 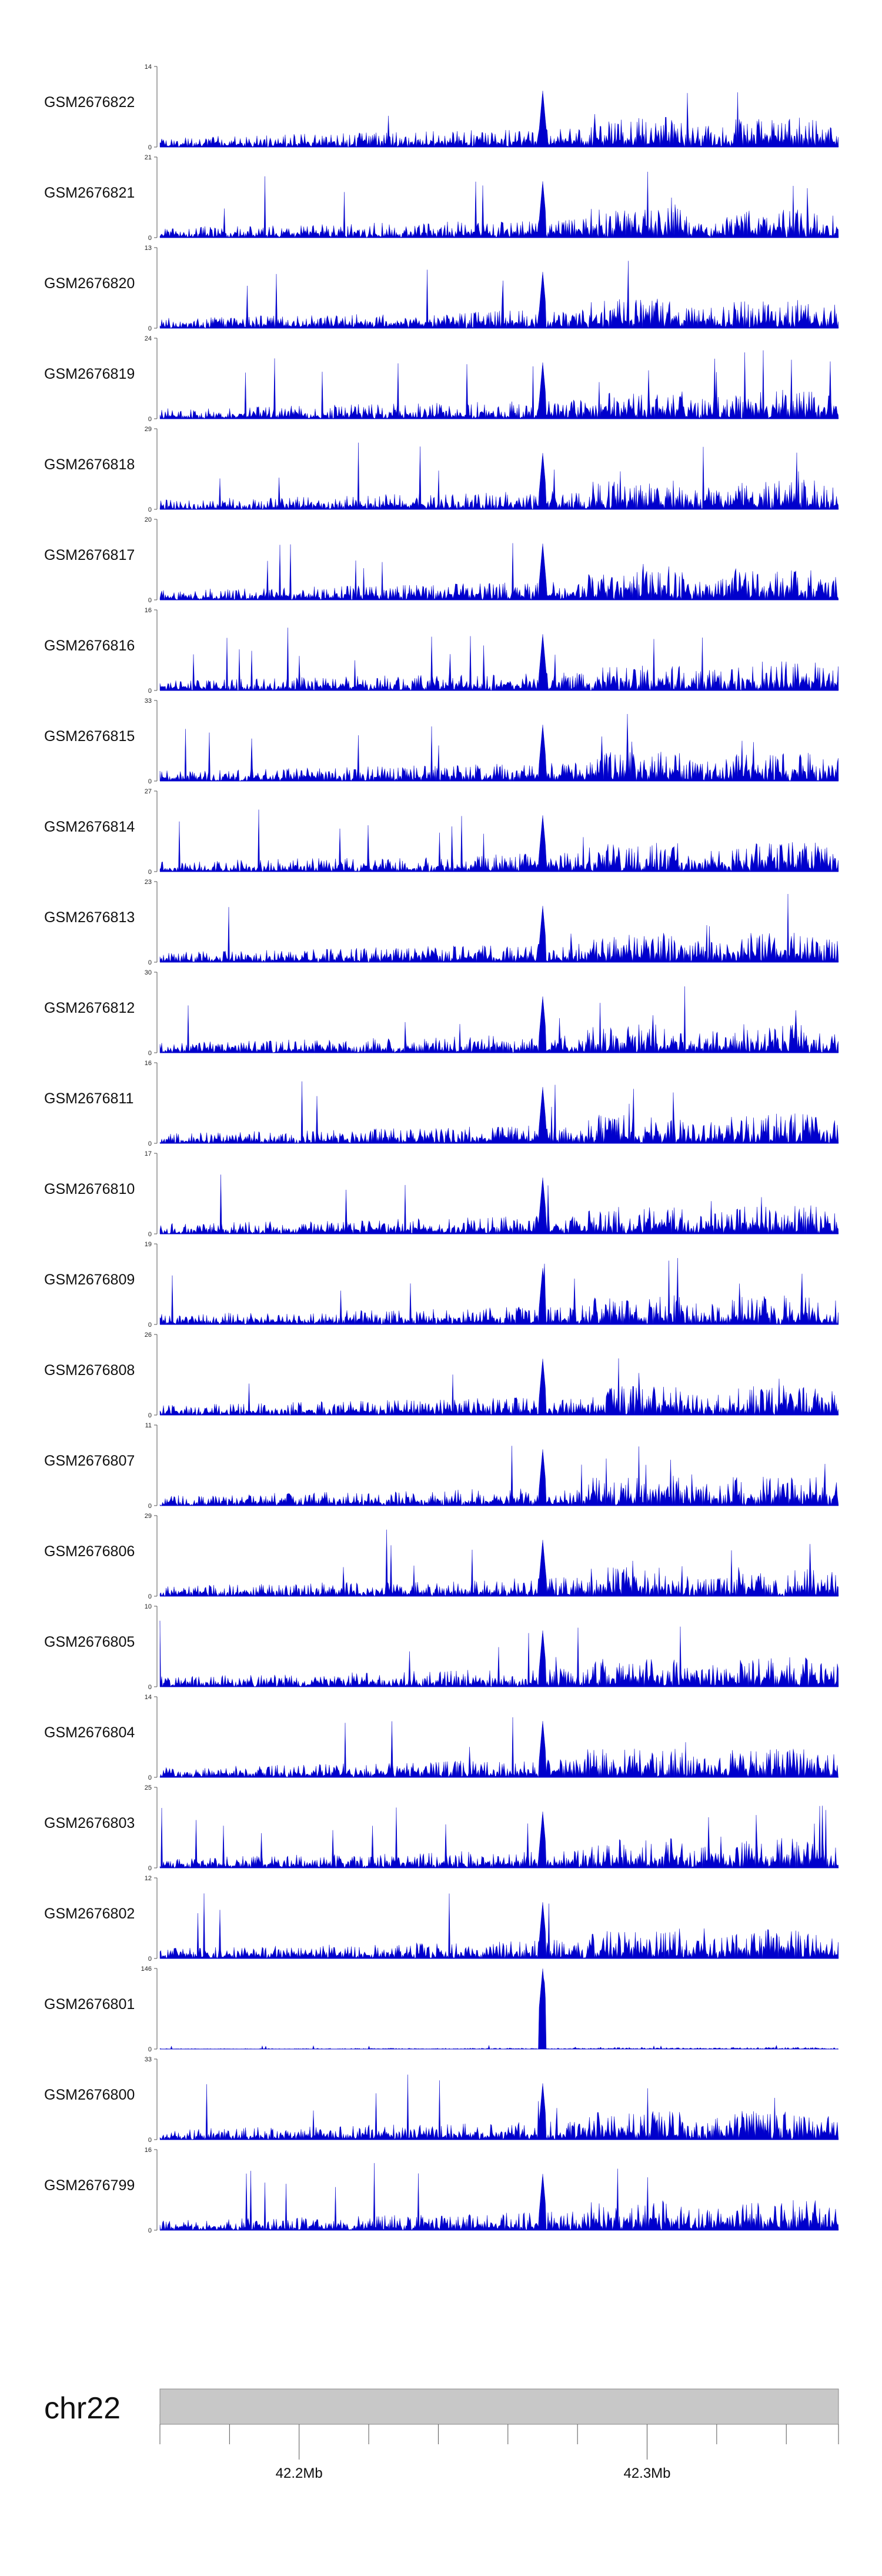 What do you see at coordinates (441, 2100) in the screenshot?
I see `track-GSM2676800: GSM2676800 33 0` at bounding box center [441, 2100].